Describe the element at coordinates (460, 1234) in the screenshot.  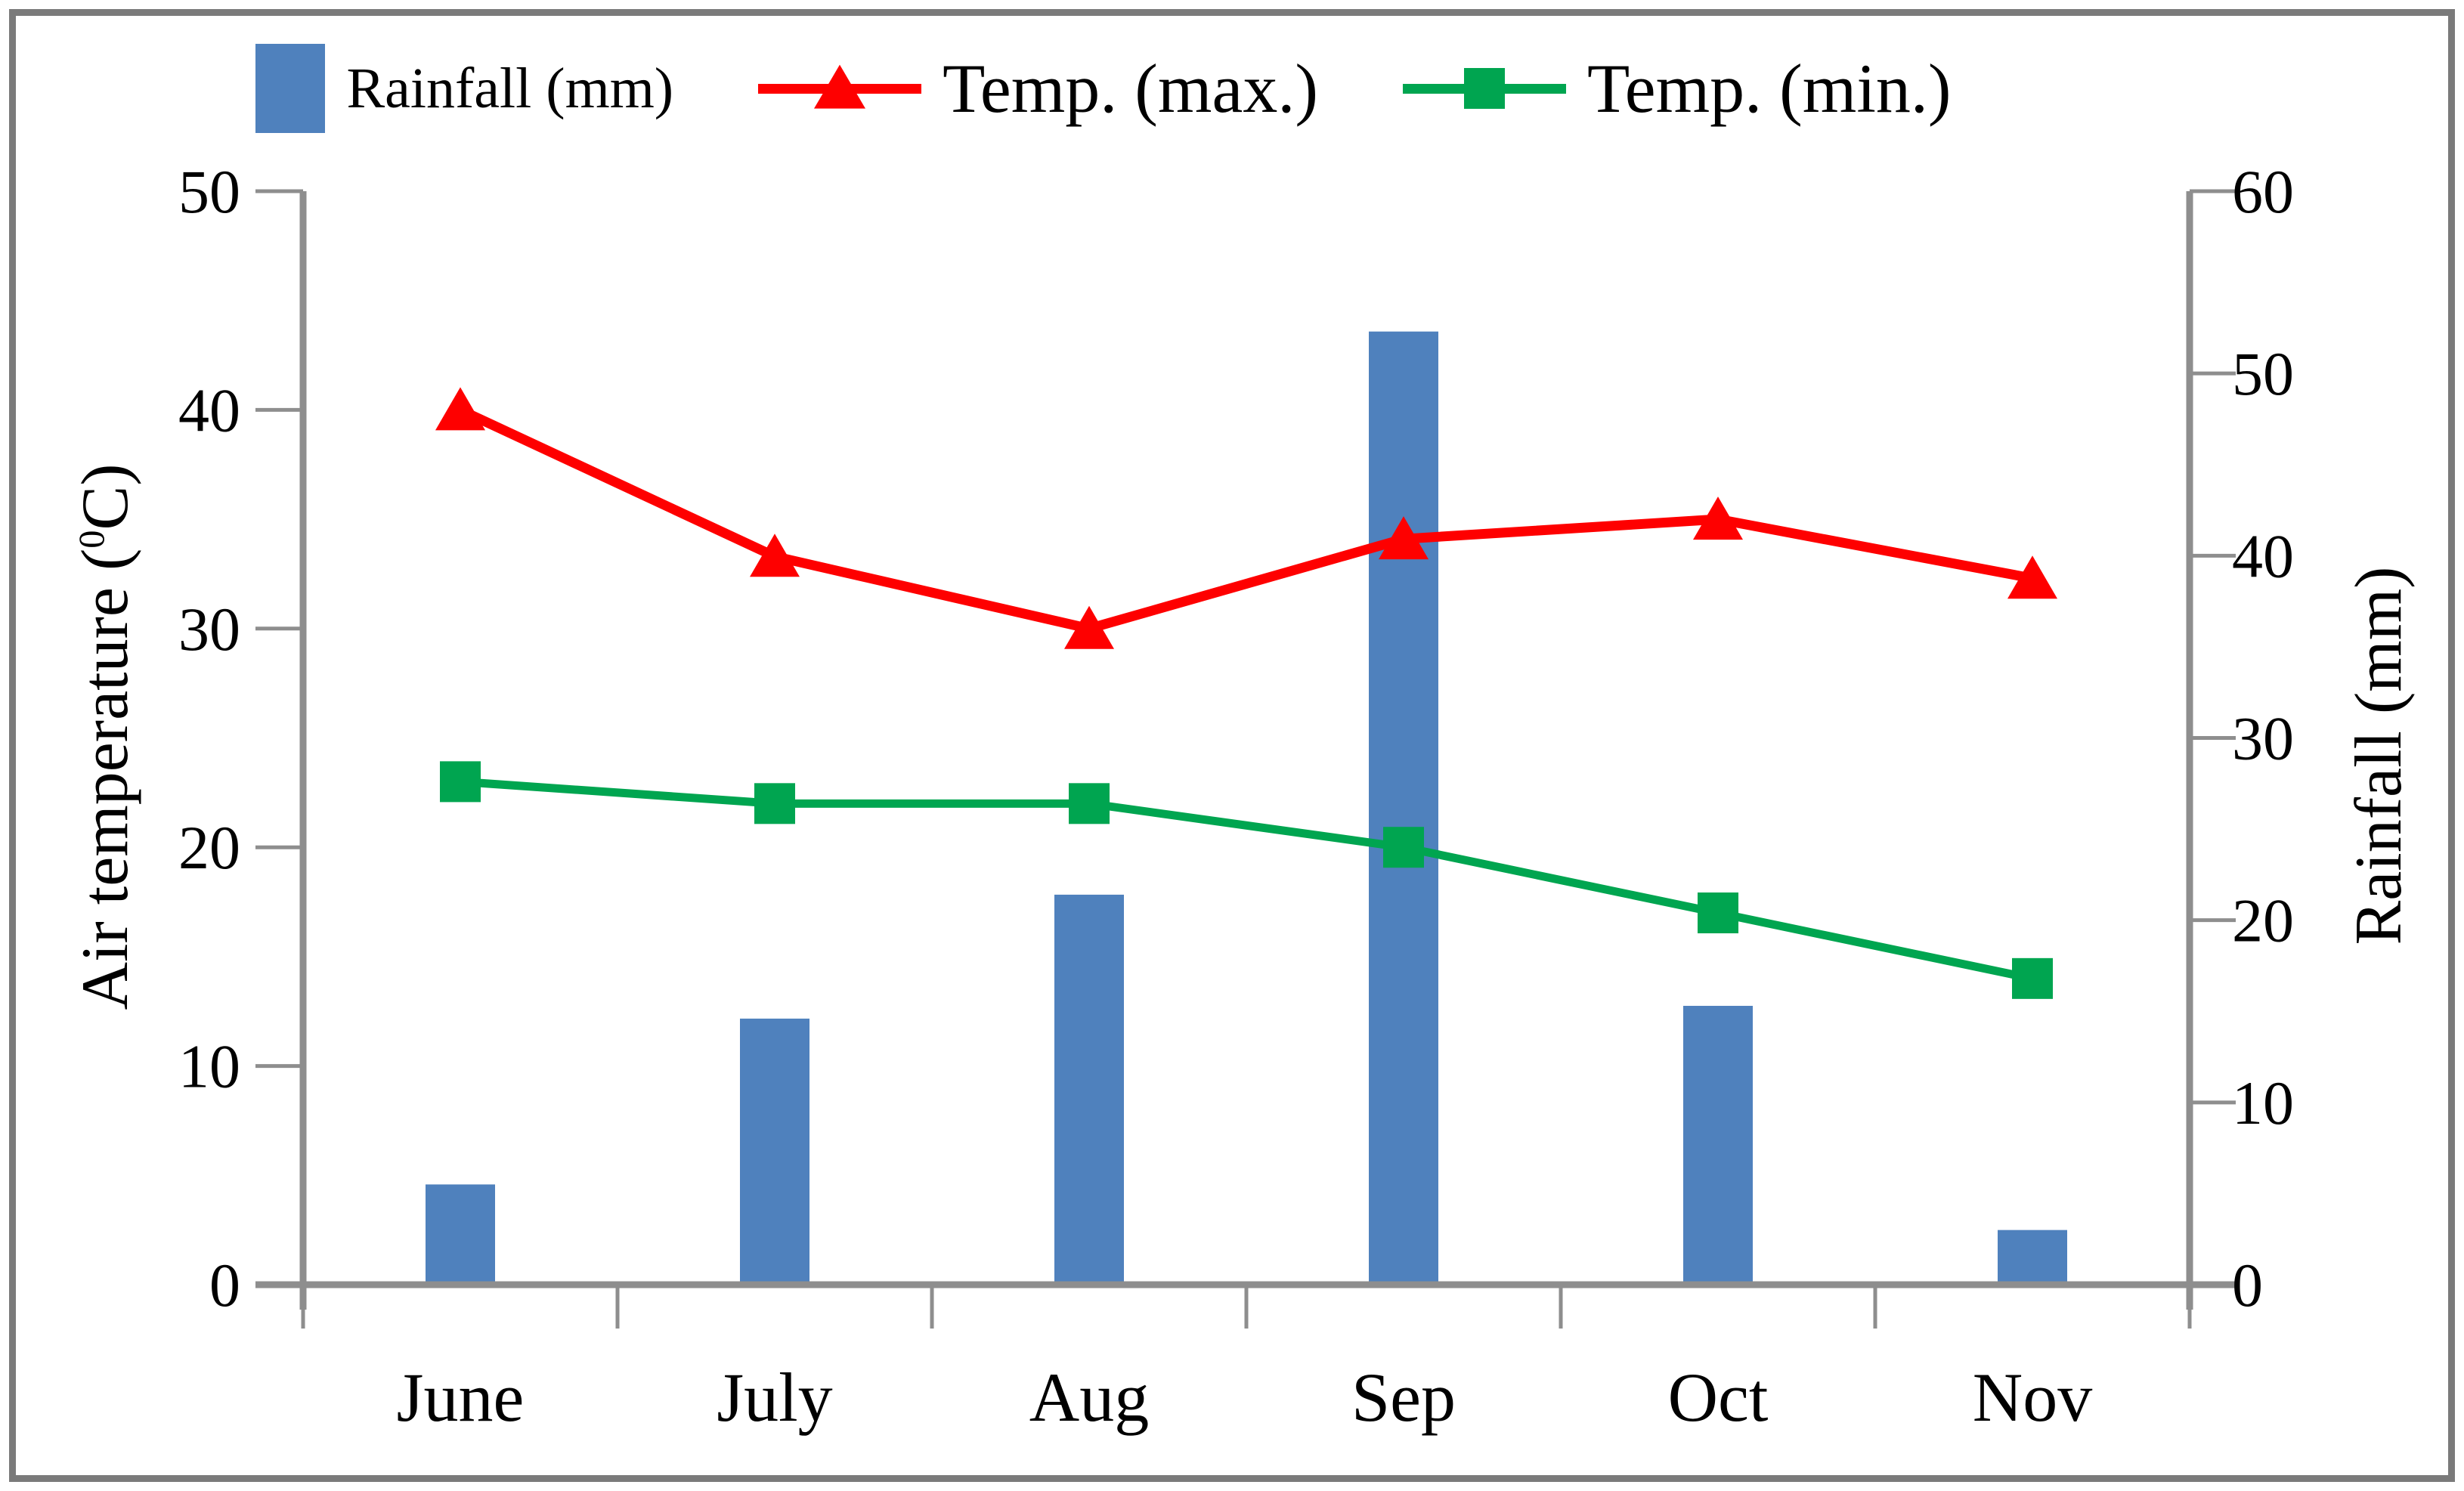
I see `bar-june` at that location.